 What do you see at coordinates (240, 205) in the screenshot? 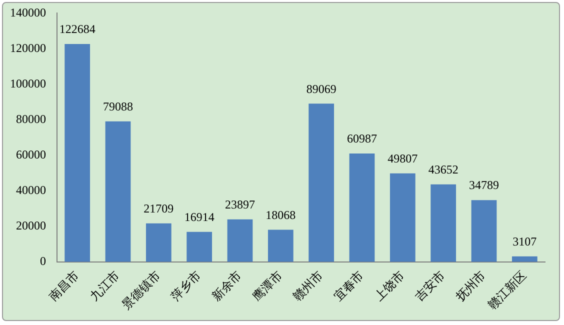
I see `data-label: 23897` at bounding box center [240, 205].